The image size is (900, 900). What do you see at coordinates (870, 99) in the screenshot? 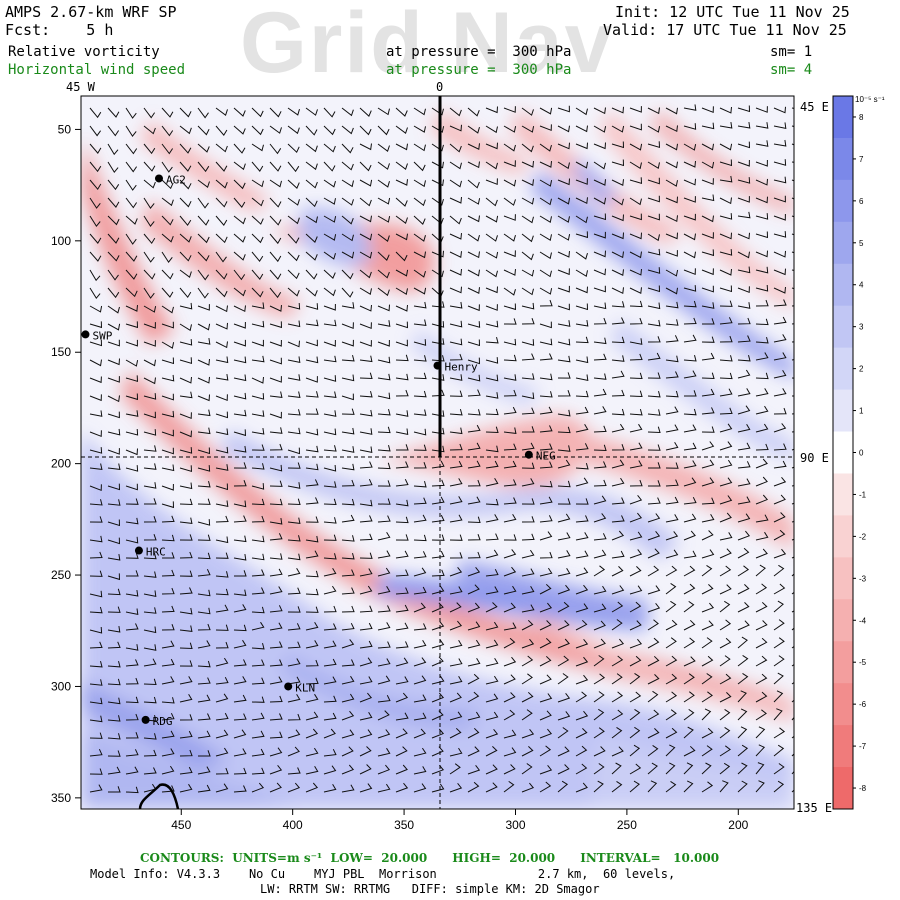
I see `colorbar-unit: 10⁻⁵ s⁻¹` at bounding box center [870, 99].